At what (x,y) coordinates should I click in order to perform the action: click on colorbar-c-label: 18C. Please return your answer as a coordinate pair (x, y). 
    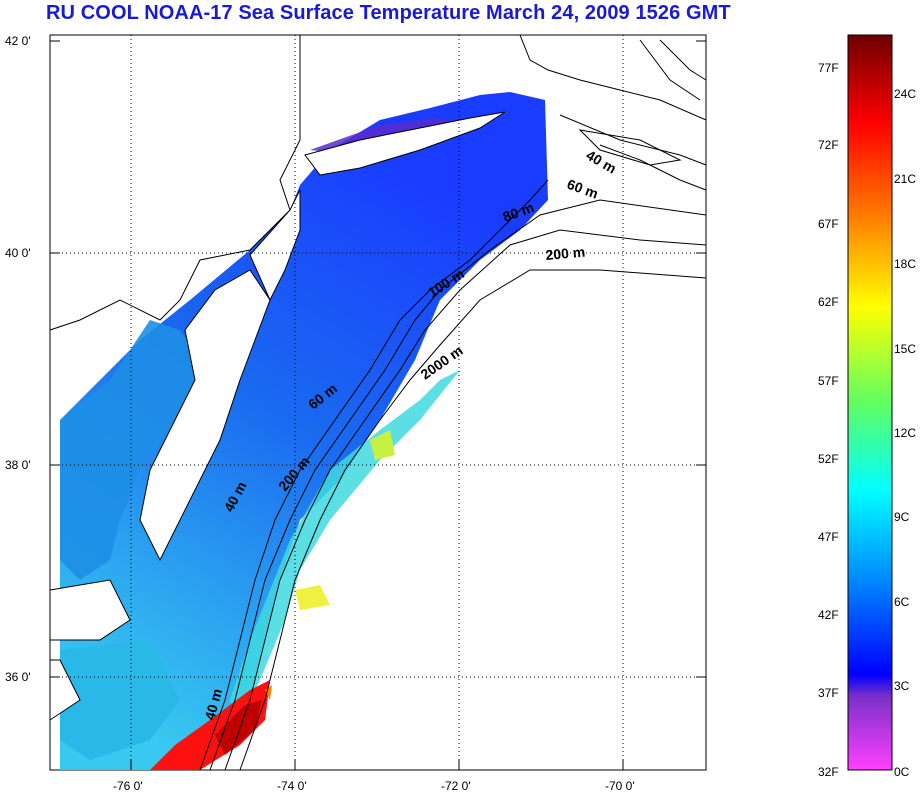
    Looking at the image, I should click on (905, 264).